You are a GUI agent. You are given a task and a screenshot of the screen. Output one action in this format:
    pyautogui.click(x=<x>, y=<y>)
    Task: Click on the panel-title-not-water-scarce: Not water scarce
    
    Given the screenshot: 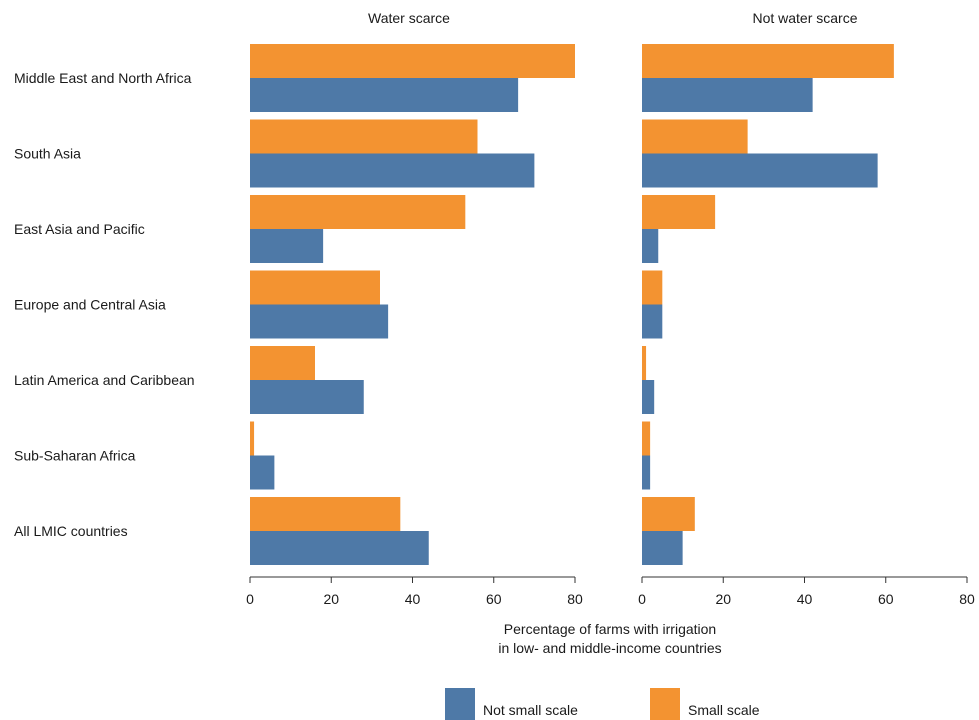 What is the action you would take?
    pyautogui.click(x=804, y=18)
    